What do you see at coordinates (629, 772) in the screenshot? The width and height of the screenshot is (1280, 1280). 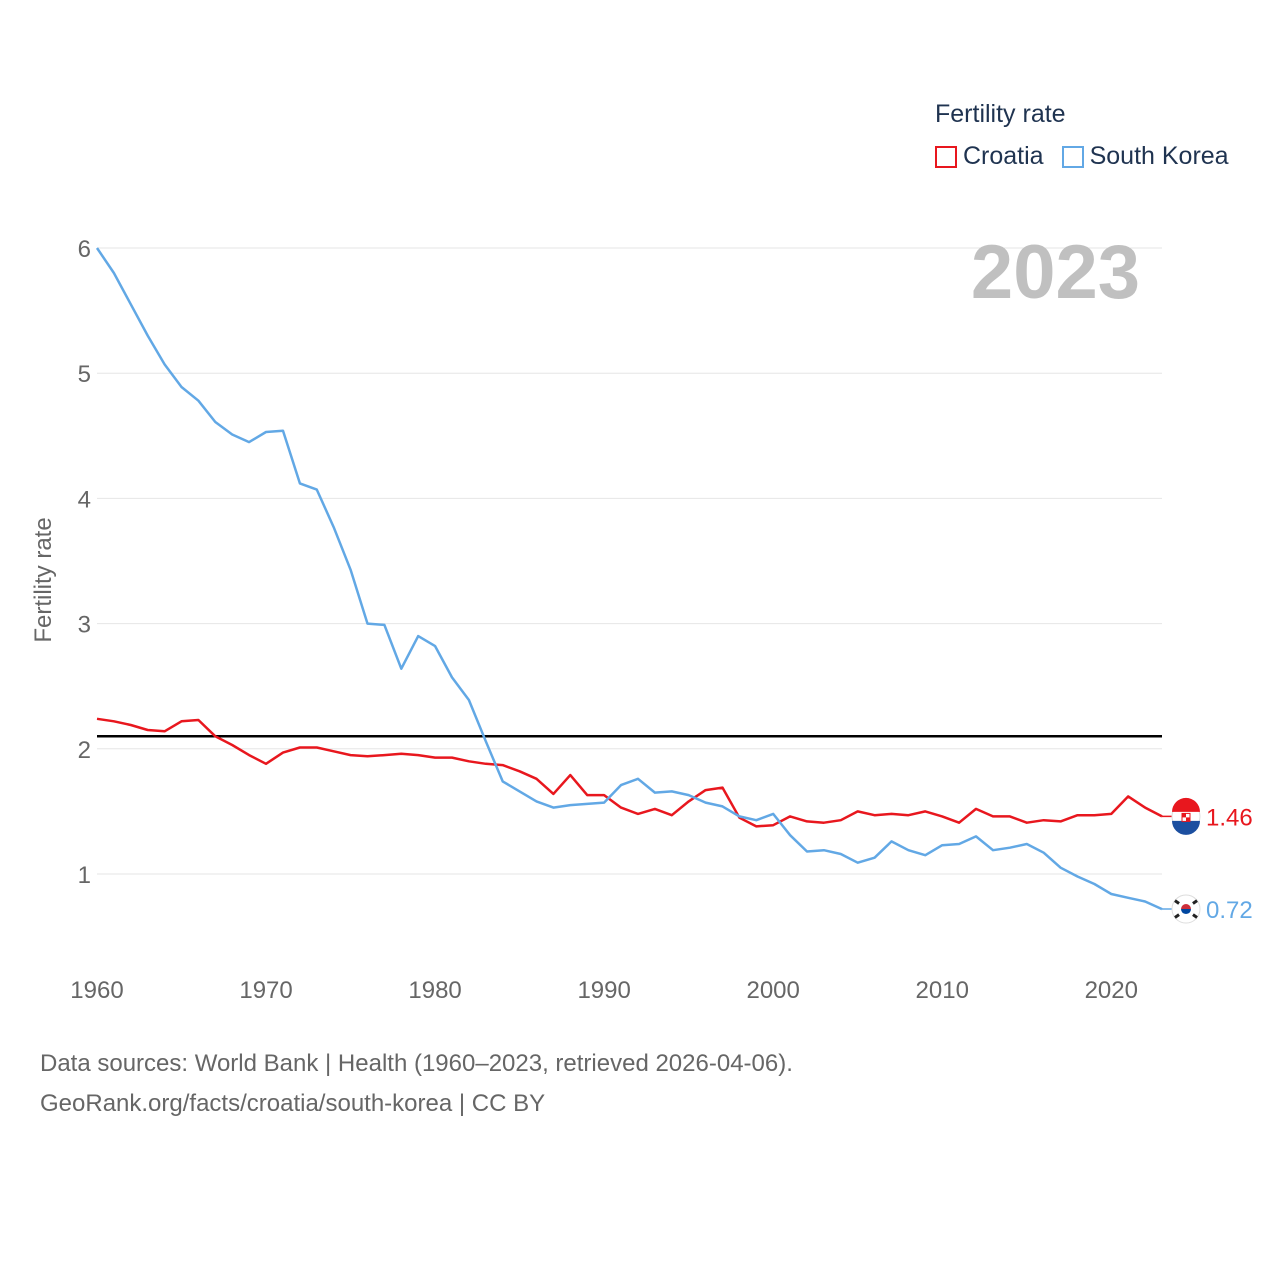 I see `series-line-croatia` at bounding box center [629, 772].